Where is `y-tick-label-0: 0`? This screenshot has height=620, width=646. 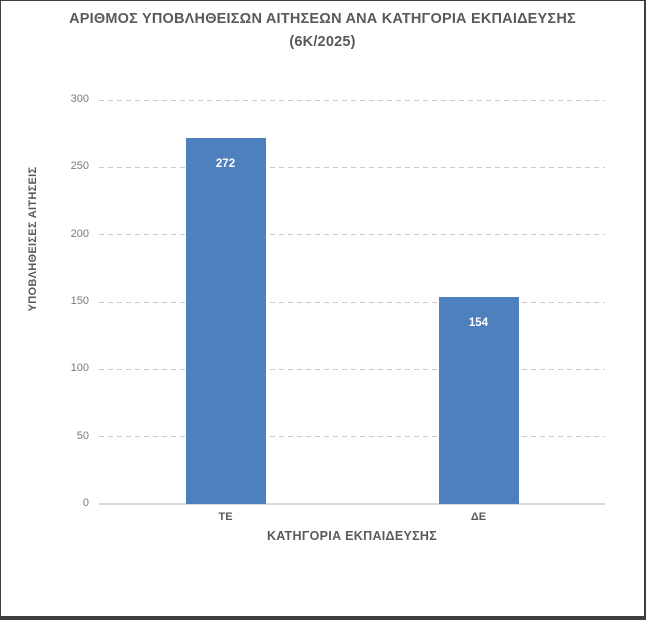
y-tick-label-0: 0 is located at coordinates (85, 503).